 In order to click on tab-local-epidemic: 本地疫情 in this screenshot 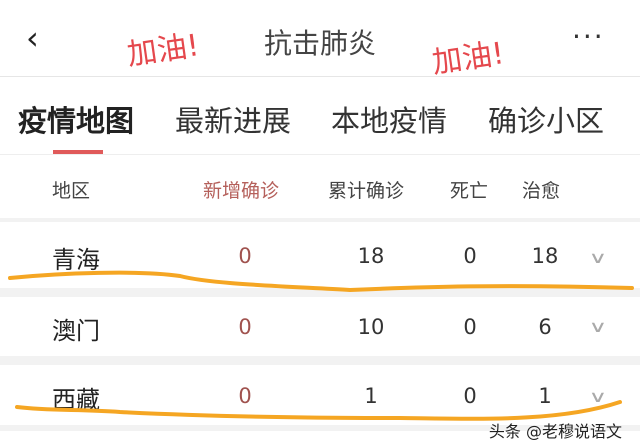, I will do `click(389, 121)`.